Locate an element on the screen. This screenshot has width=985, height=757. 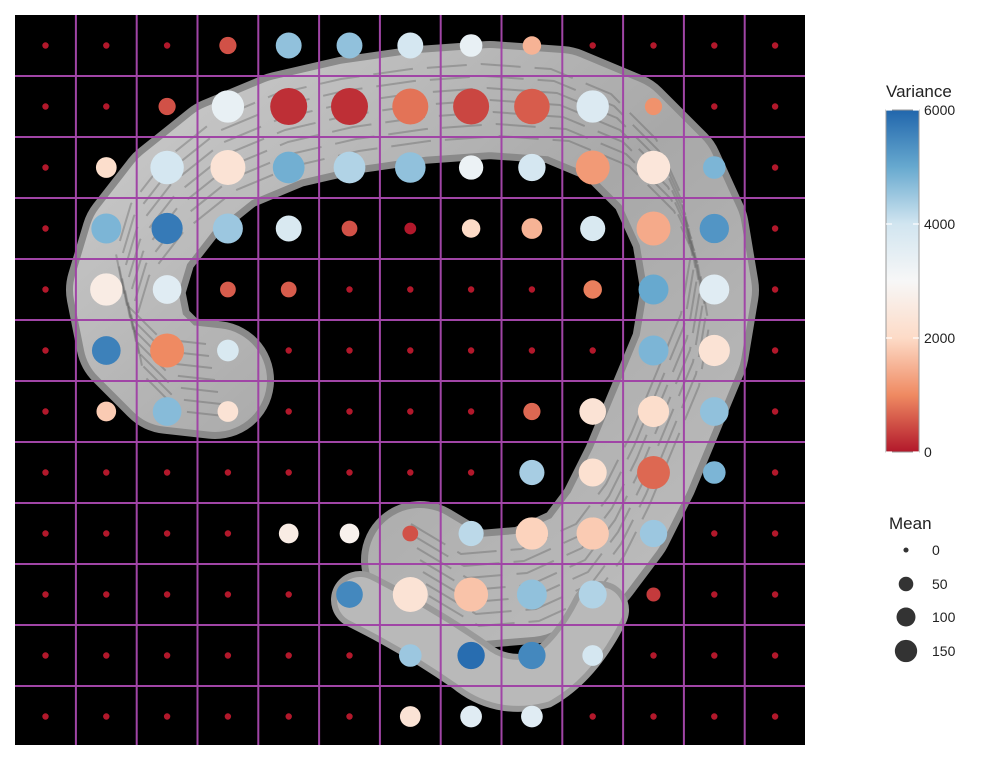
variance-colorbar is located at coordinates (902, 281).